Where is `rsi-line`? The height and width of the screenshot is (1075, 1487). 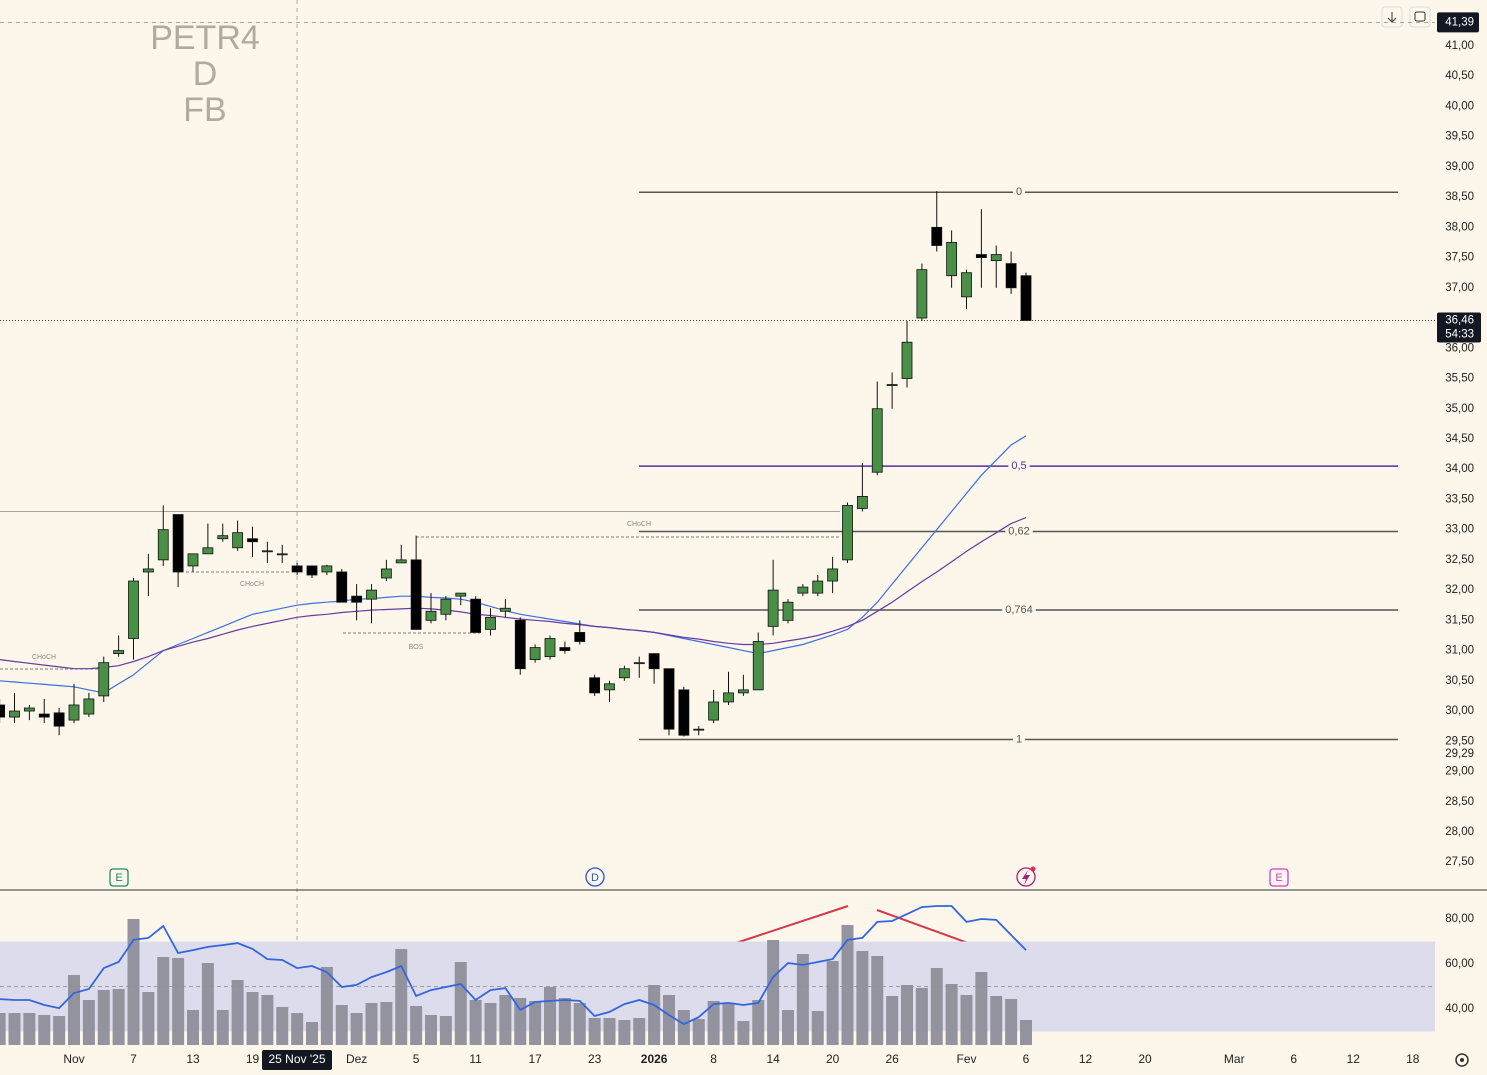 rsi-line is located at coordinates (513, 965).